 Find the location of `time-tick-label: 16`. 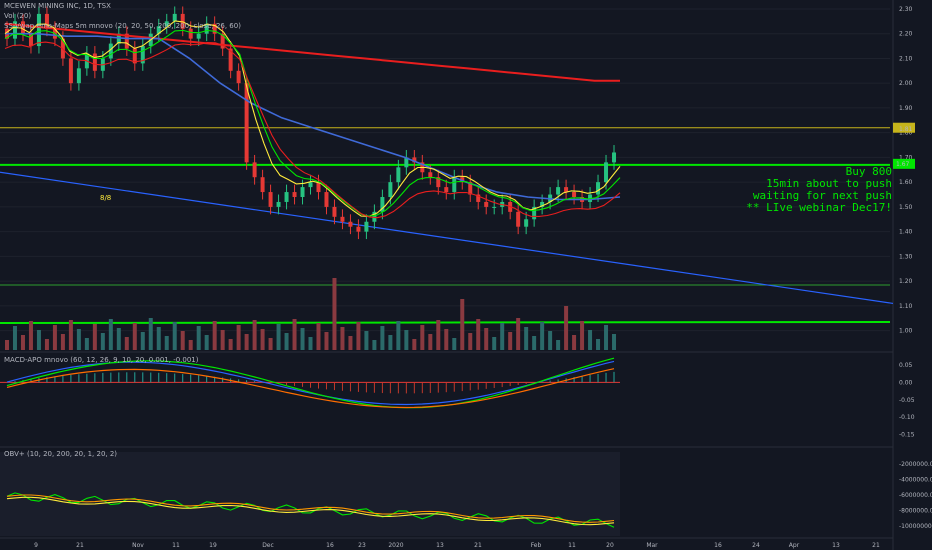

time-tick-label: 16 is located at coordinates (718, 545).